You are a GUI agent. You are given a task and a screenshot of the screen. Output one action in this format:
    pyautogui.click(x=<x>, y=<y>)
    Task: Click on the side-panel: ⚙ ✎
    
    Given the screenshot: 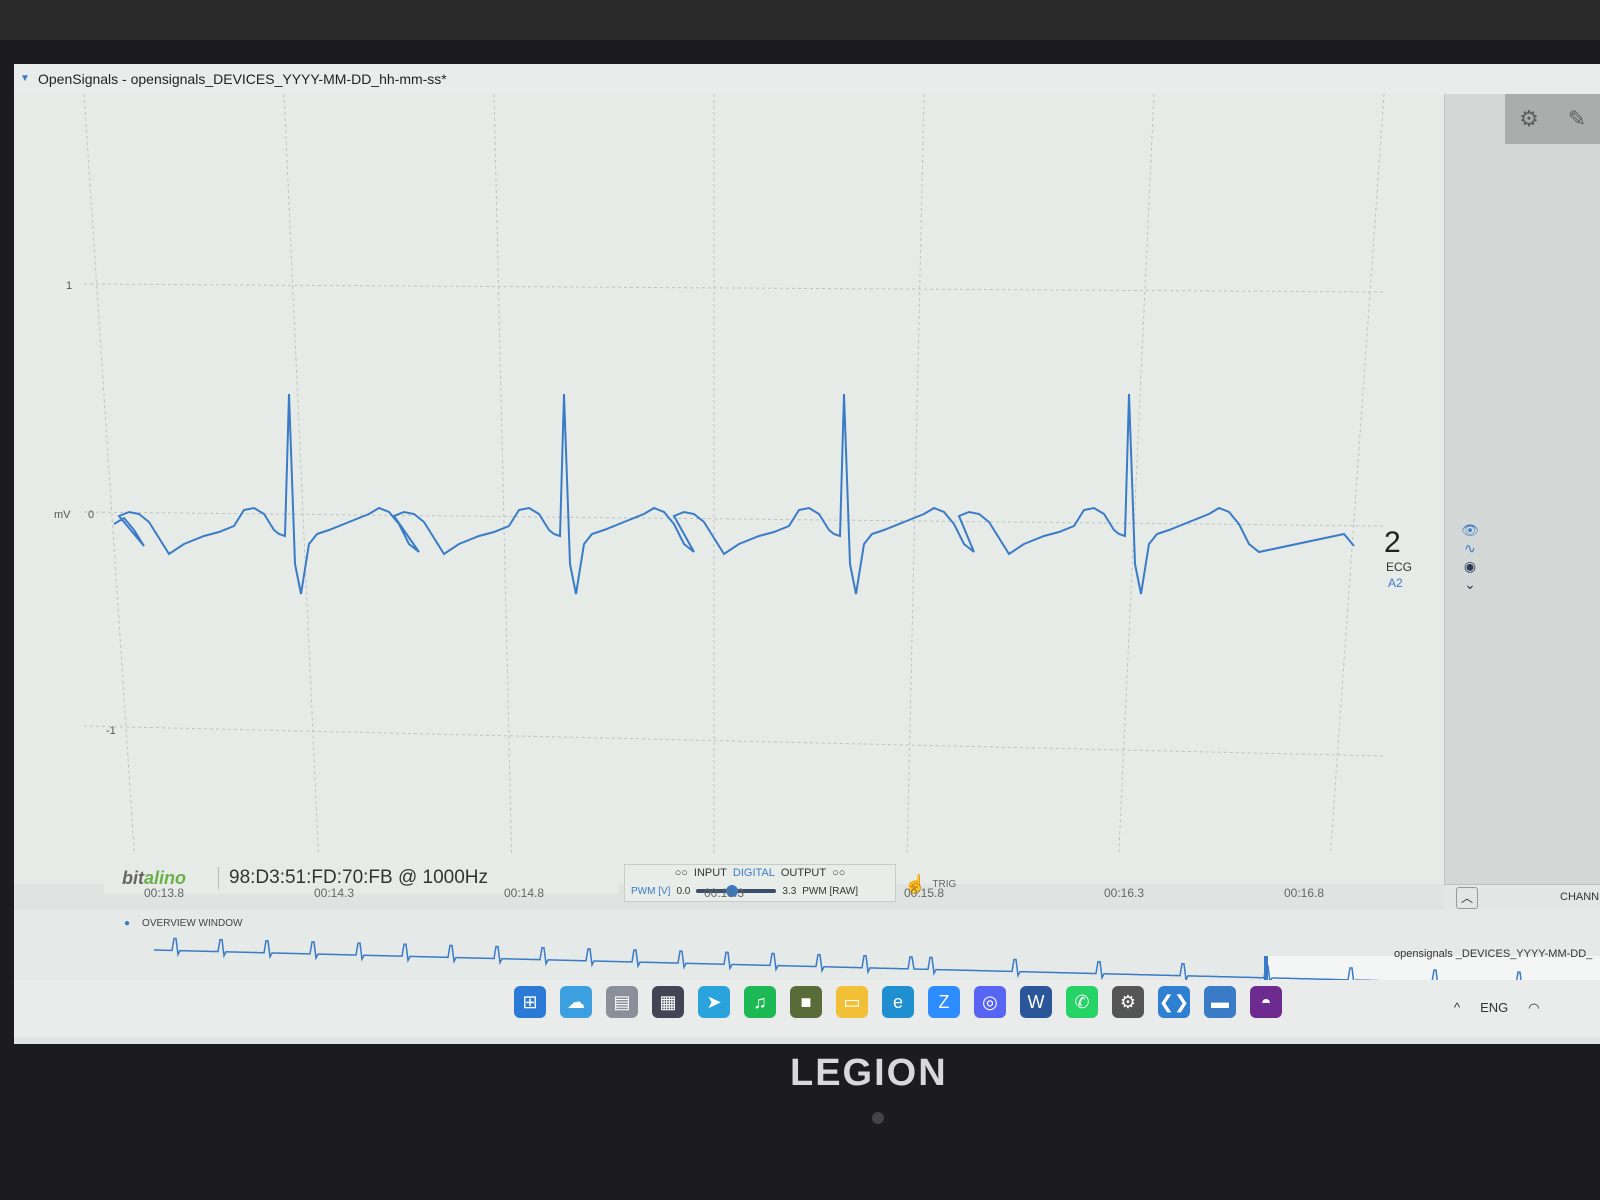 What is the action you would take?
    pyautogui.click(x=1522, y=489)
    